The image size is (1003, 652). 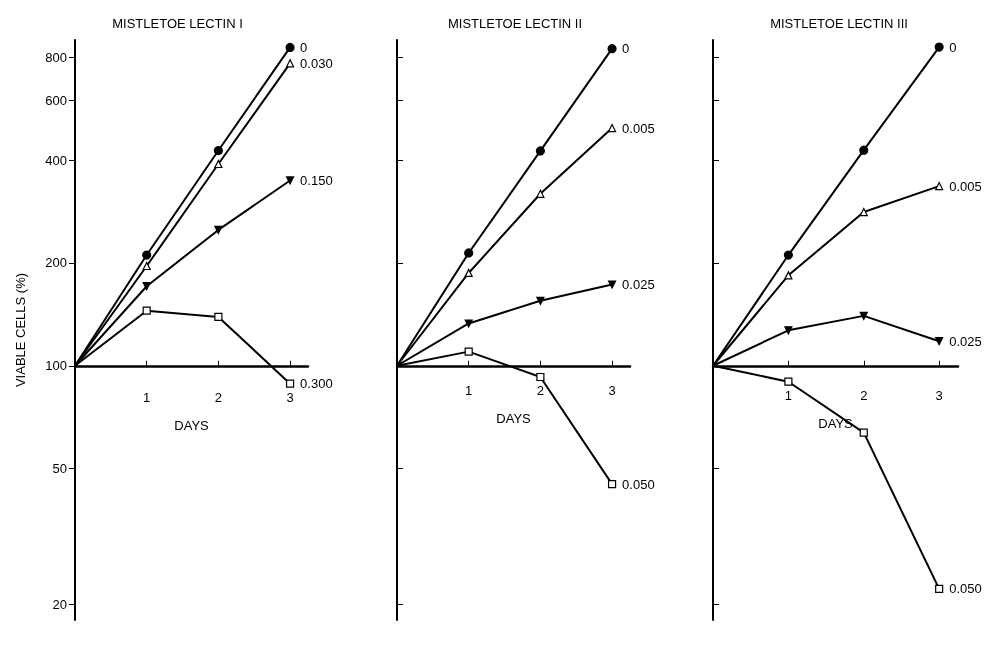 What do you see at coordinates (515, 23) in the screenshot?
I see `chart-title: MISTLETOE LECTIN II` at bounding box center [515, 23].